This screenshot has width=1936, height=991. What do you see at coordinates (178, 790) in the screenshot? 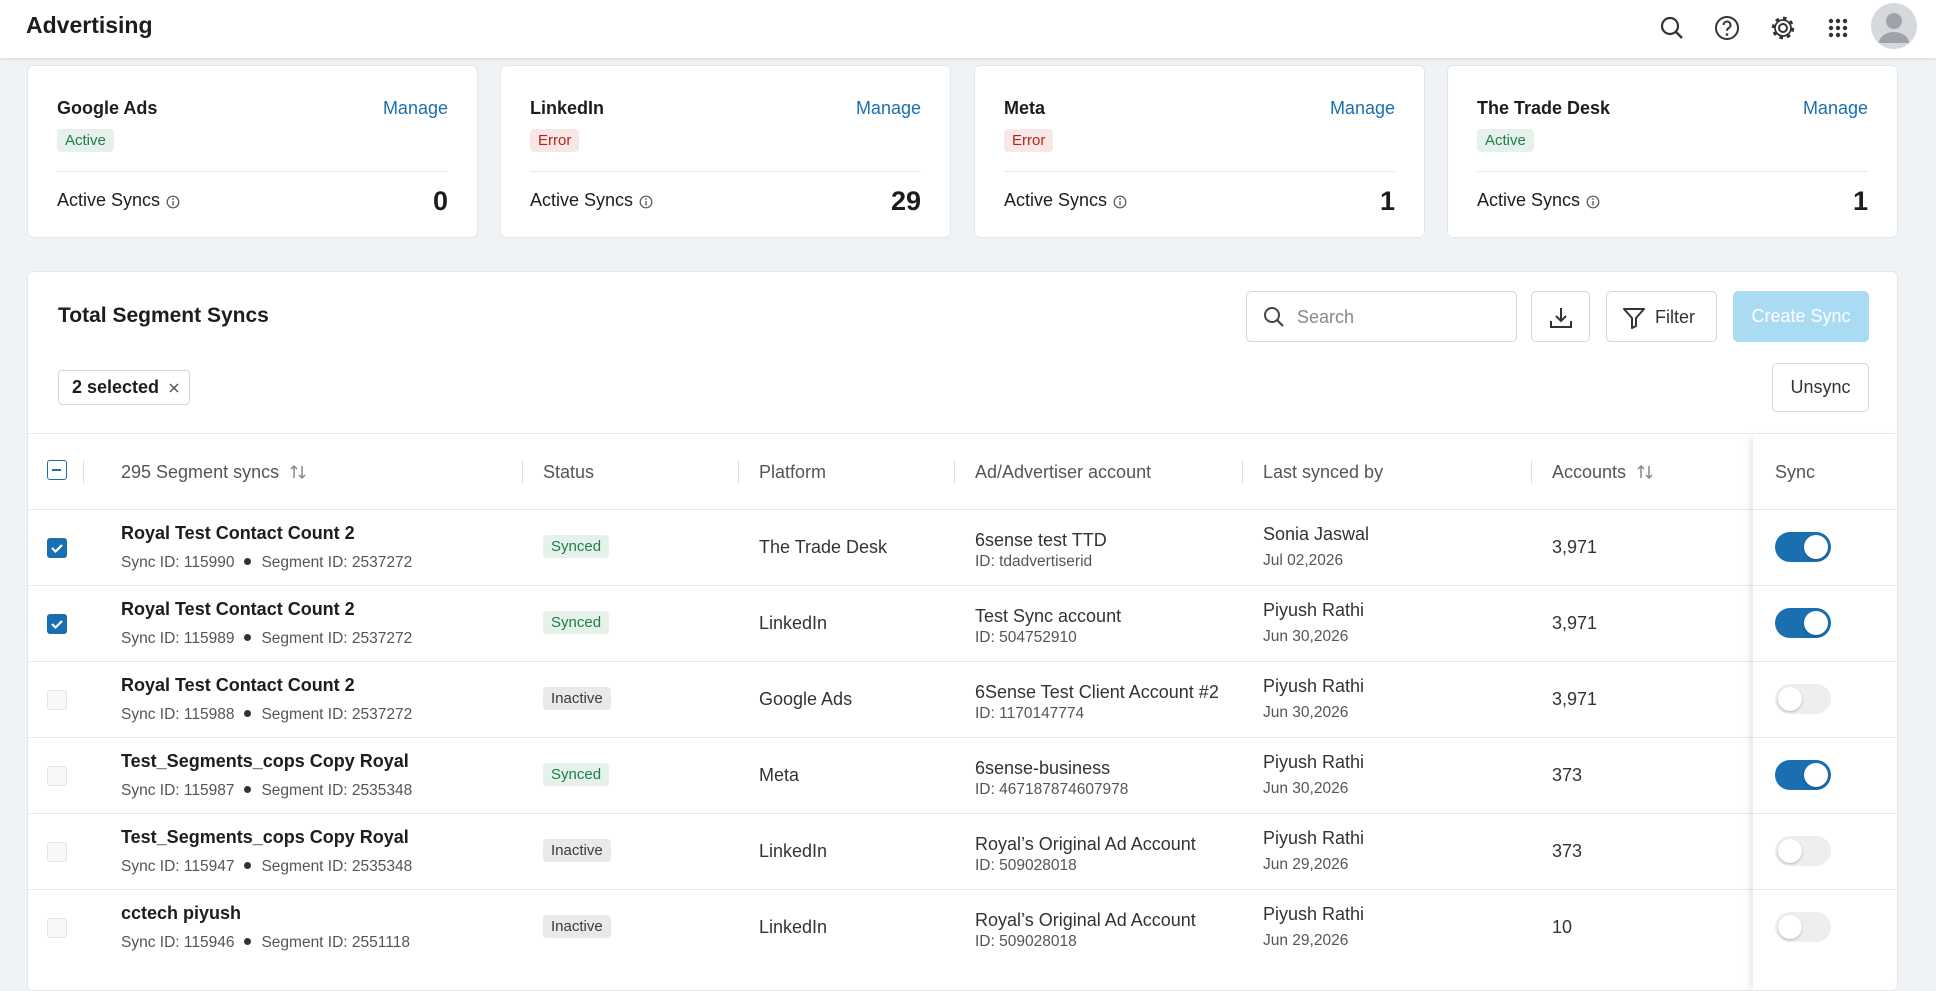
I see `sync-id: Sync ID: 115987` at bounding box center [178, 790].